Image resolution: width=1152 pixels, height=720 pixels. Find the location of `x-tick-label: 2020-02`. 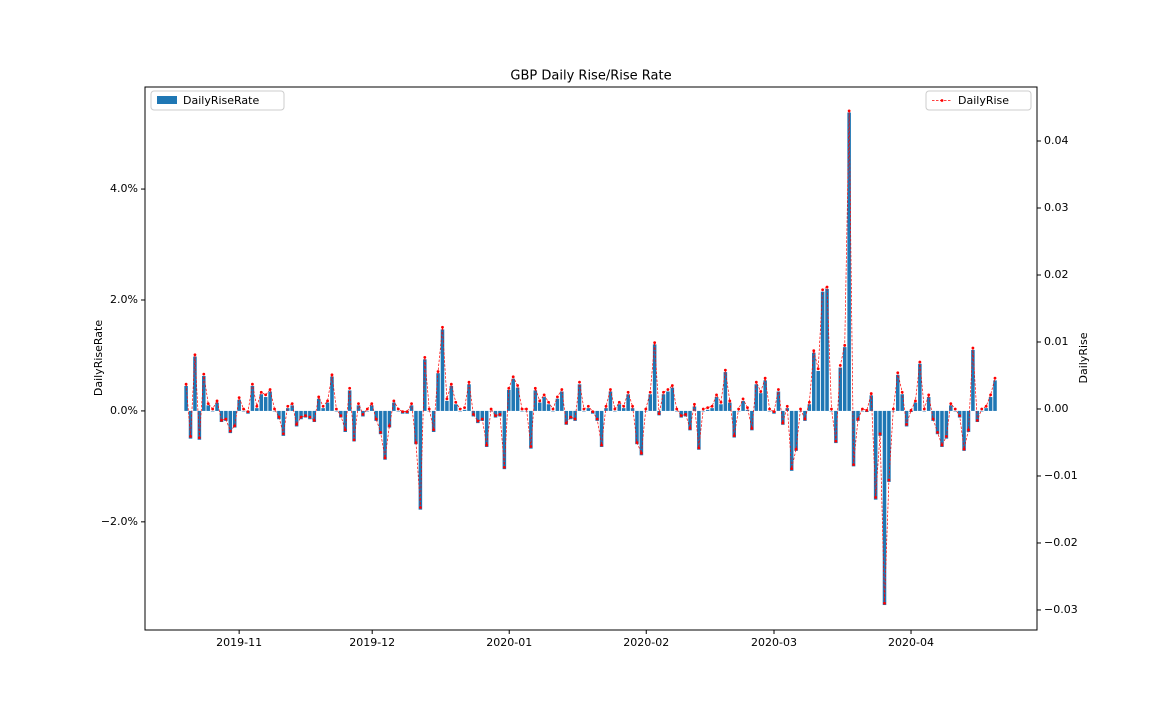

x-tick-label: 2020-02 is located at coordinates (646, 642).